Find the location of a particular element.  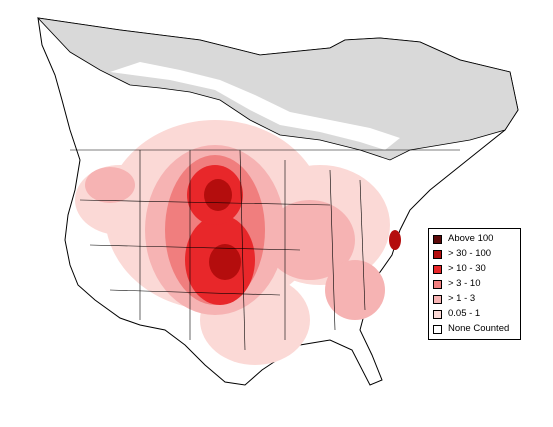

legend-label: None Counted is located at coordinates (479, 328).